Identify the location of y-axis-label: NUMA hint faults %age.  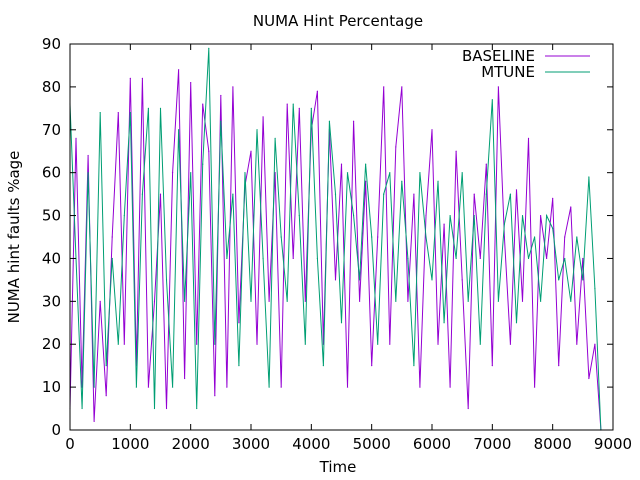
(14, 237).